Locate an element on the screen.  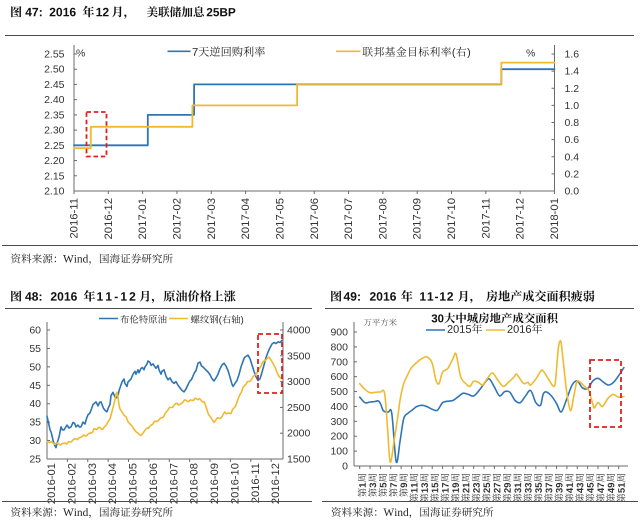
svg-text: 0.8 is located at coordinates (572, 123).